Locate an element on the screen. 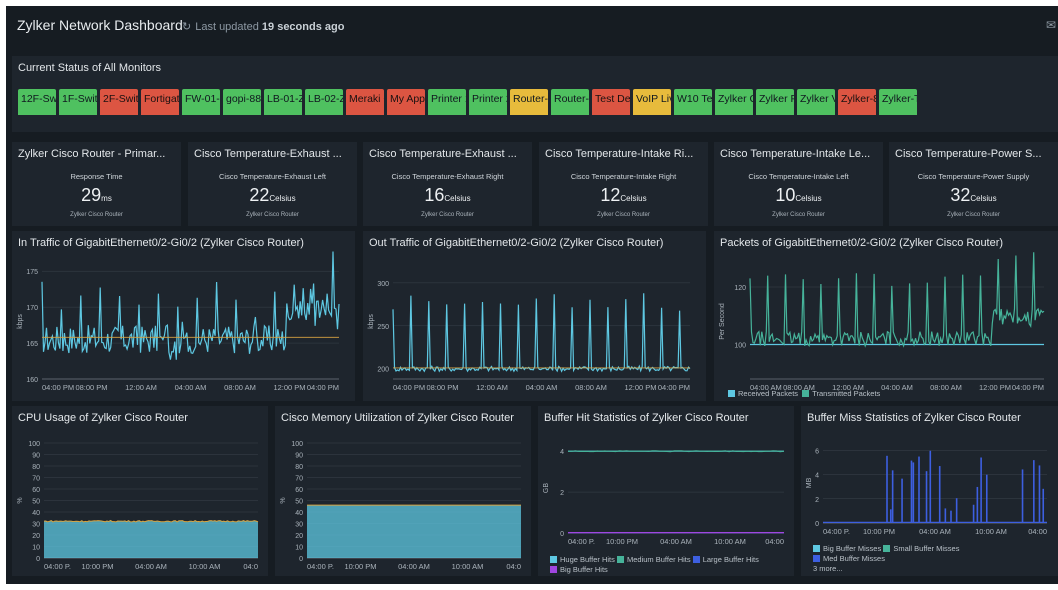 This screenshot has width=1058, height=590. y-tick-label: 60 is located at coordinates (36, 490).